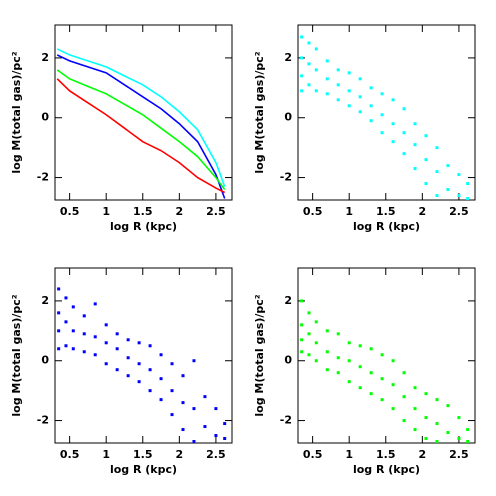 Image resolution: width=496 pixels, height=496 pixels. I want to click on x-tick-label: 2, so click(180, 211).